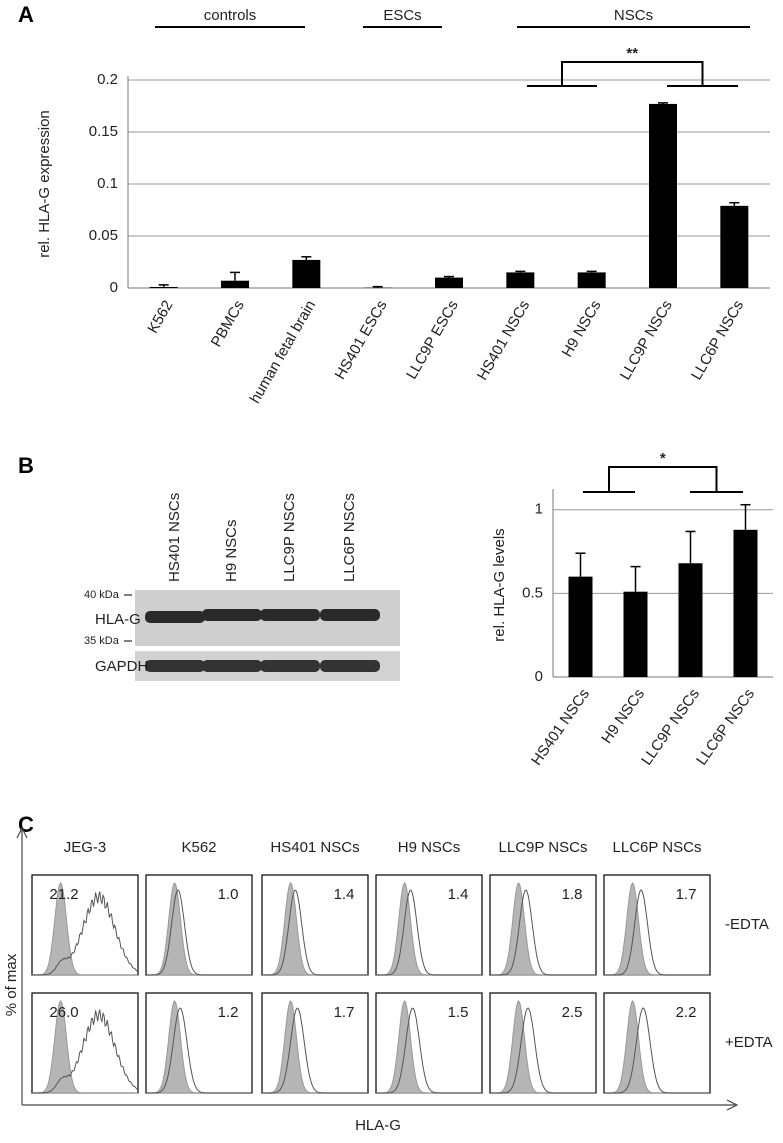 This screenshot has height=1143, width=783. What do you see at coordinates (228, 323) in the screenshot?
I see `x-tick-label: PBMCs` at bounding box center [228, 323].